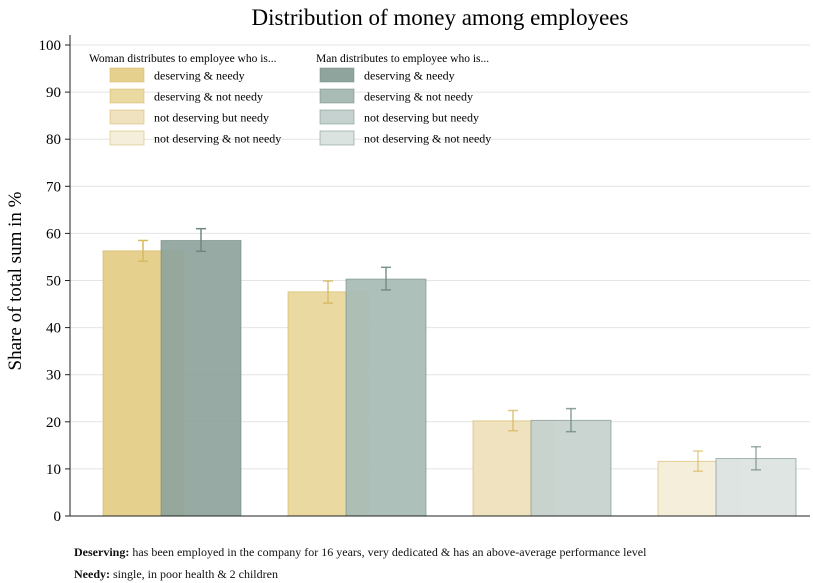  I want to click on y-tick-label: 40, so click(53, 329).